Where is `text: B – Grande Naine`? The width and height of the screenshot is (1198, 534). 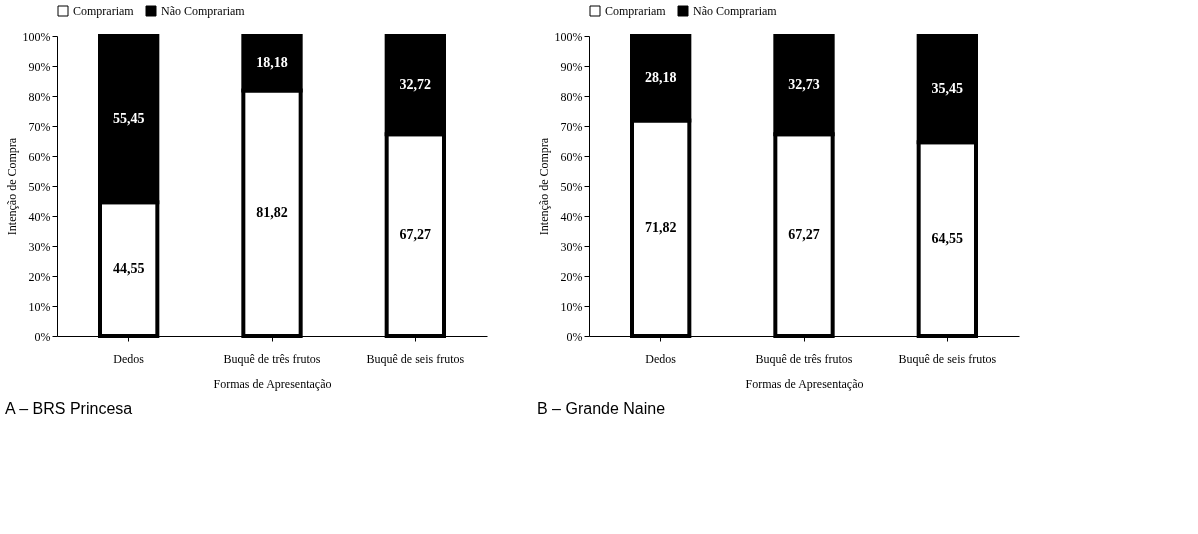
text: B – Grande Naine is located at coordinates (601, 408).